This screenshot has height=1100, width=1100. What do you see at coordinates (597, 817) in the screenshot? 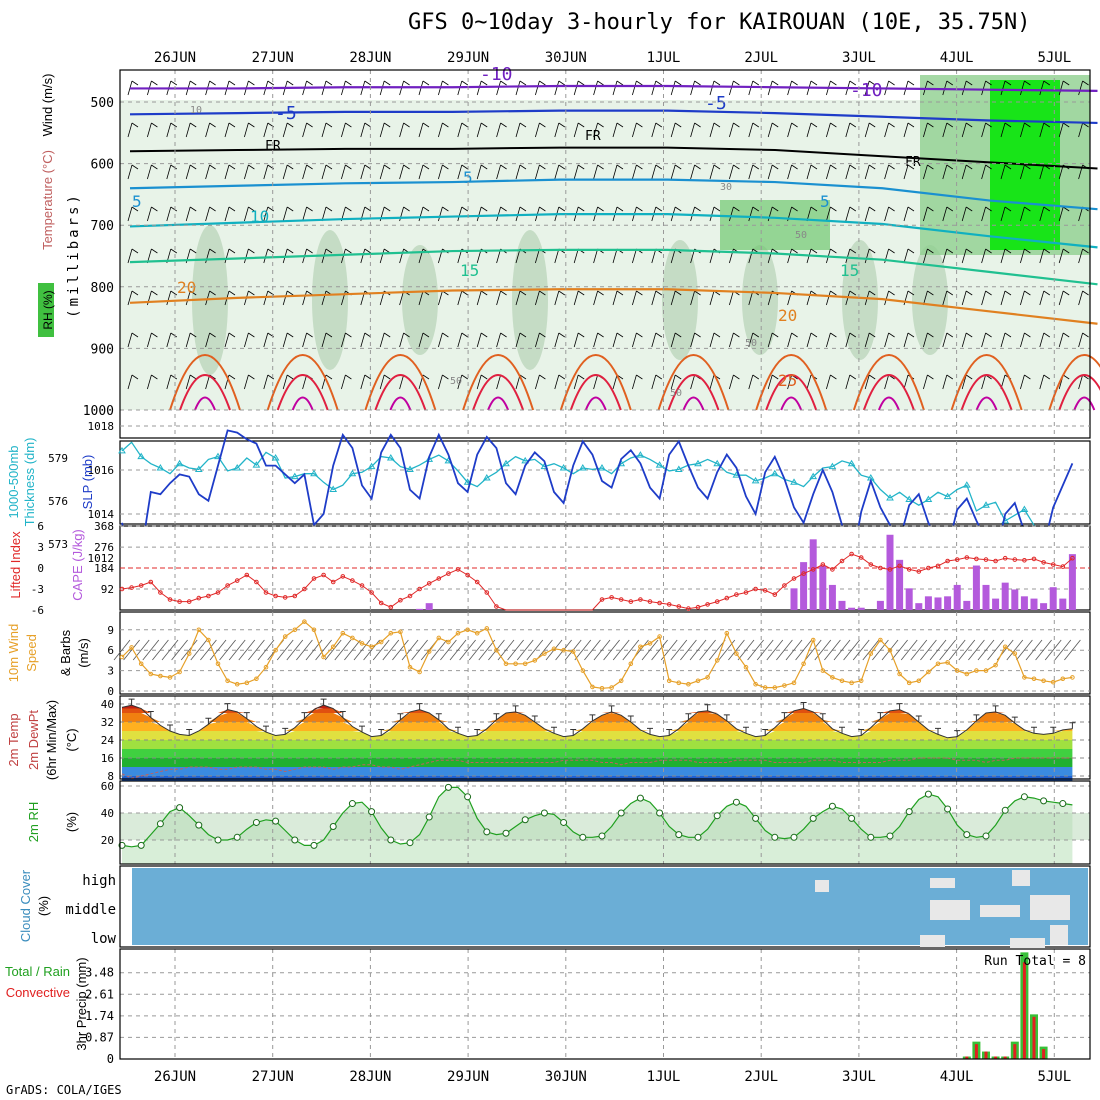
I see `rh-line` at bounding box center [597, 817].